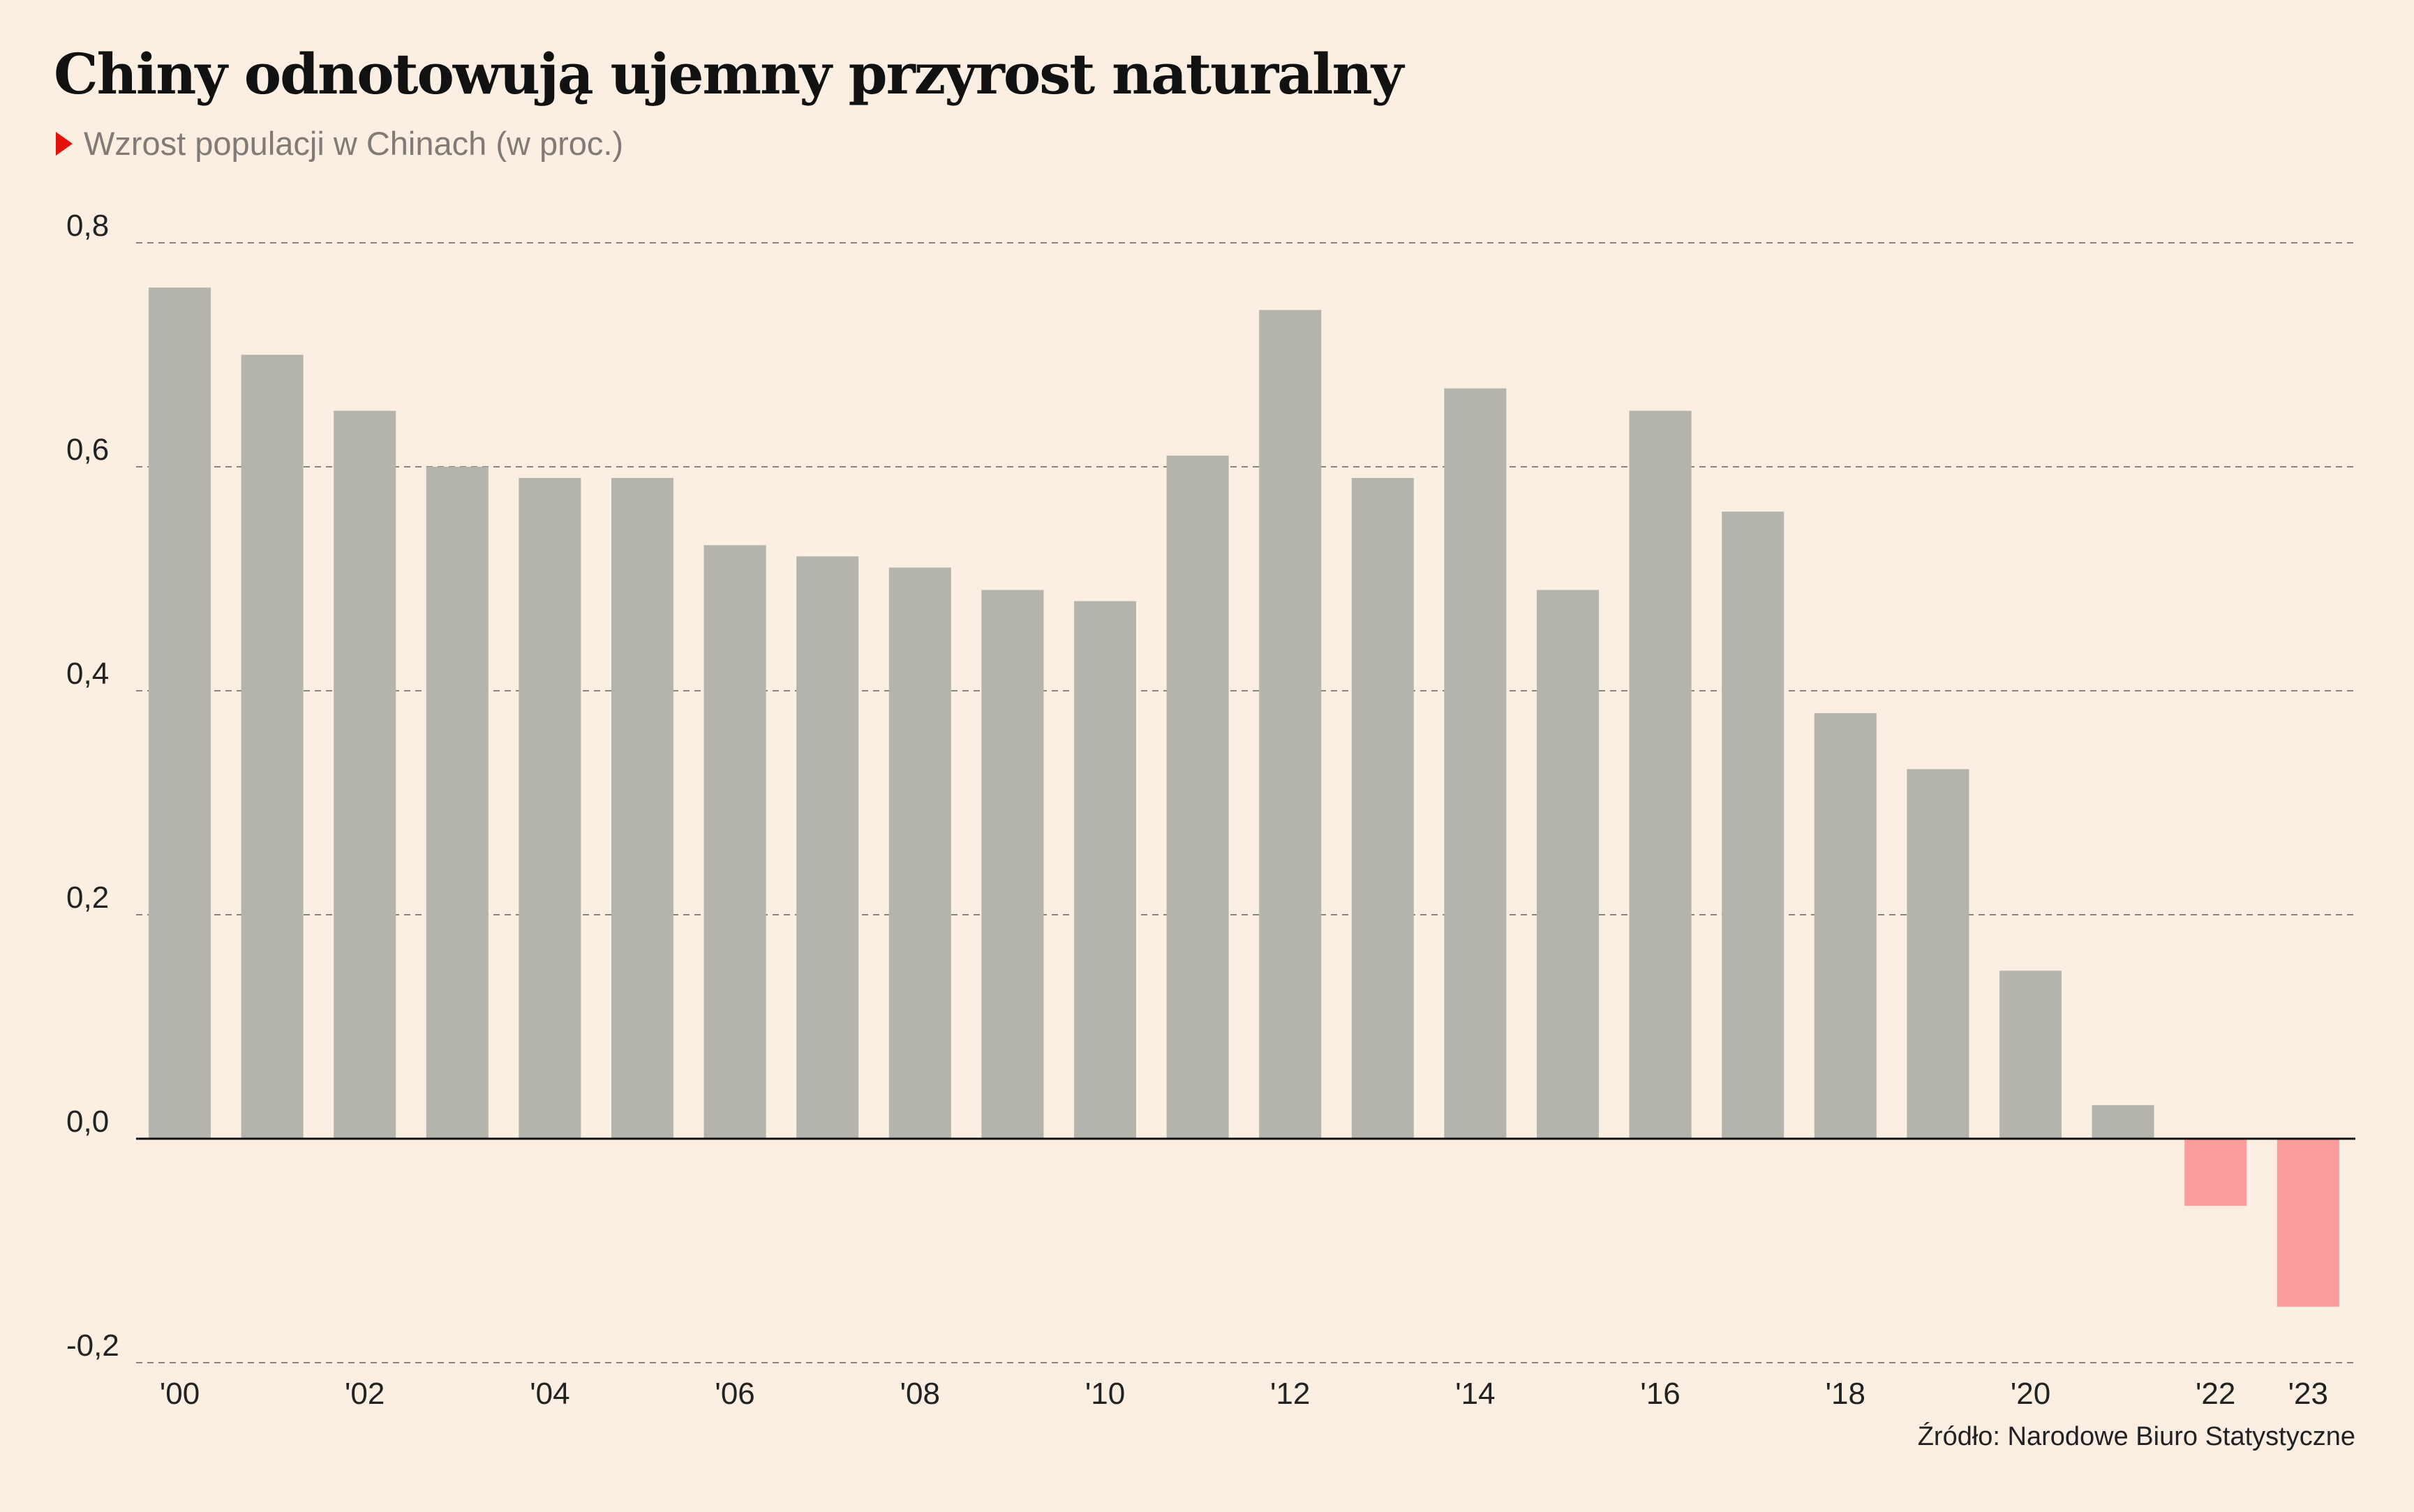 Image resolution: width=2414 pixels, height=1512 pixels. I want to click on x-tick-label: '10, so click(1105, 1394).